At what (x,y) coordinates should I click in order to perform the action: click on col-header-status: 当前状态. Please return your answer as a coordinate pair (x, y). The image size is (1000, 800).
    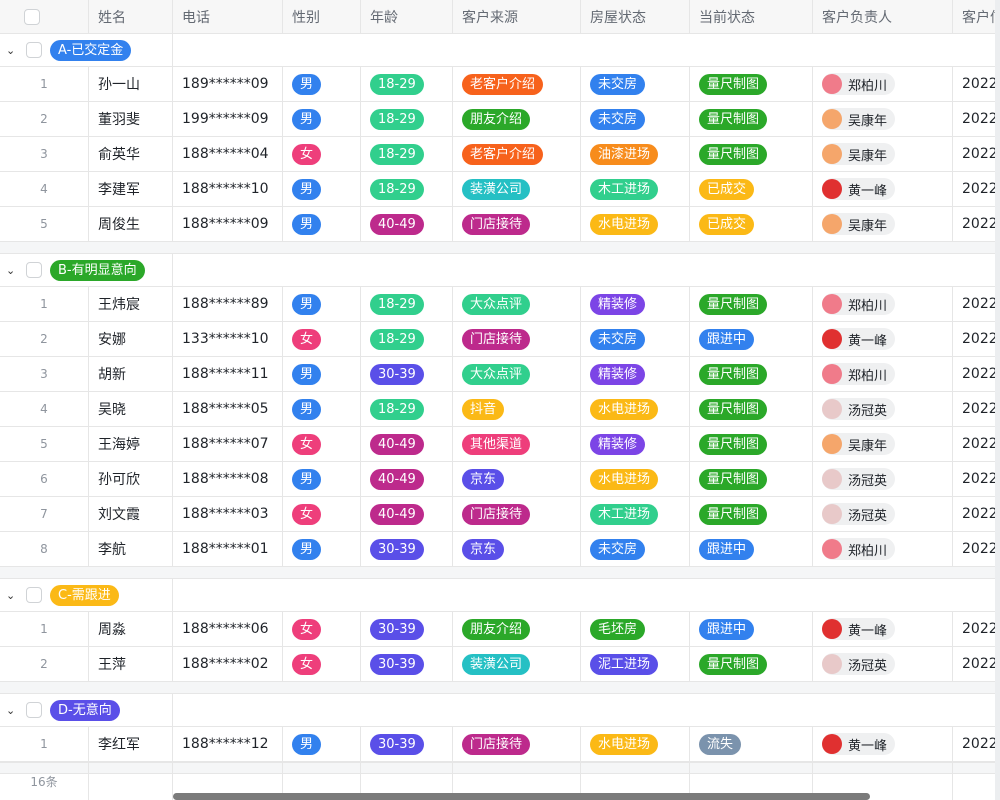
    Looking at the image, I should click on (751, 16).